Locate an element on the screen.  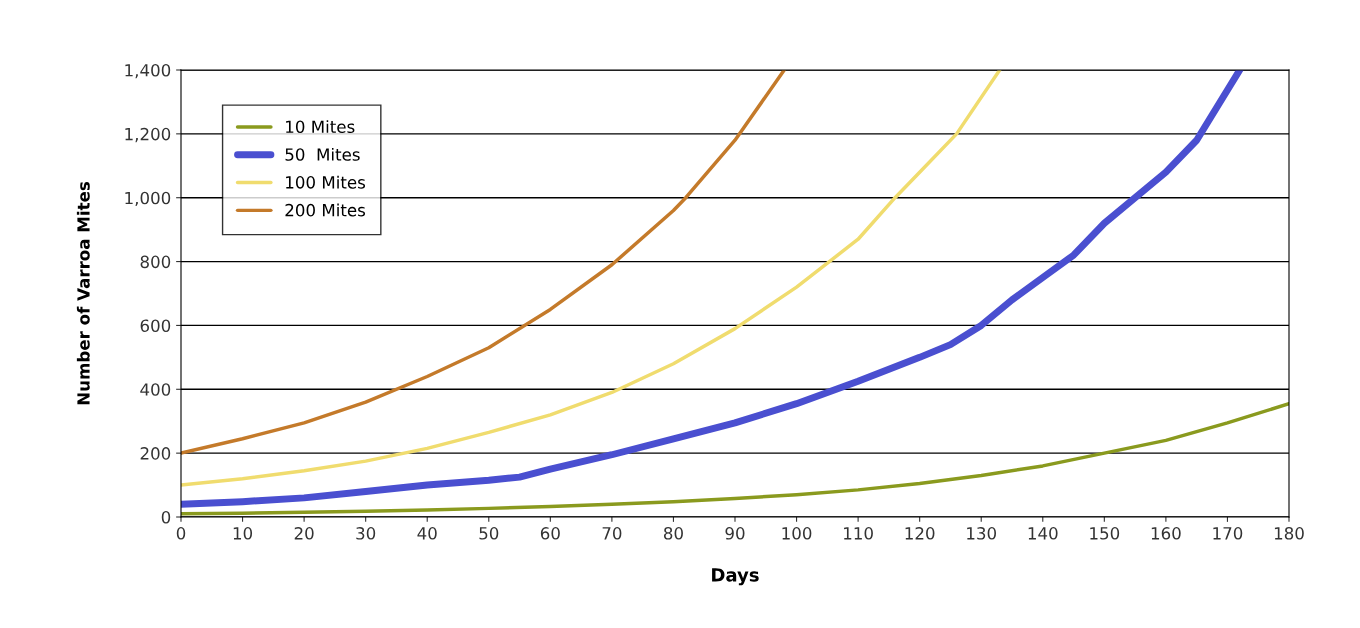
legend-label: 100 Mites is located at coordinates (326, 182).